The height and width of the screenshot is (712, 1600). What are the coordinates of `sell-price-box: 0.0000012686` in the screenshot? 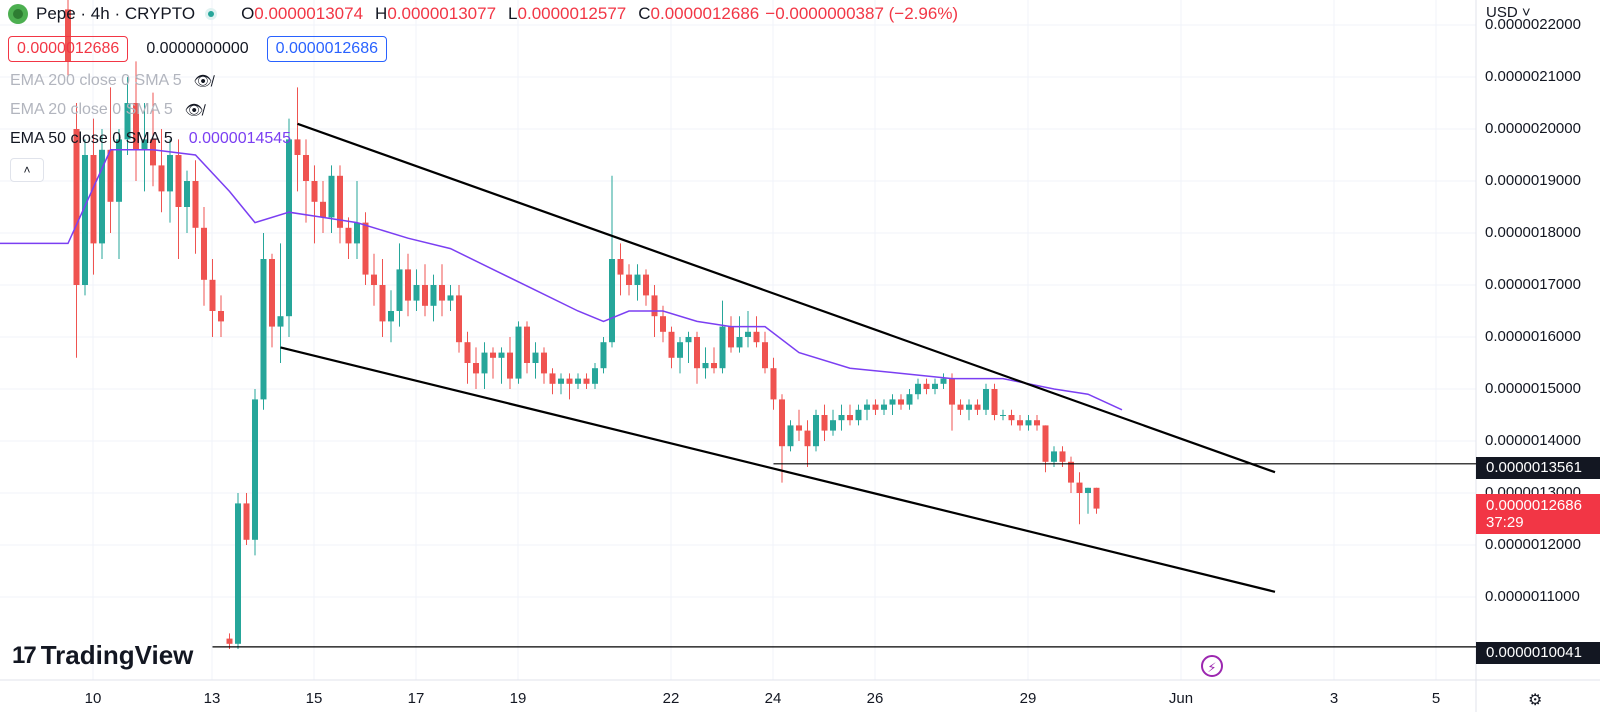 It's located at (68, 49).